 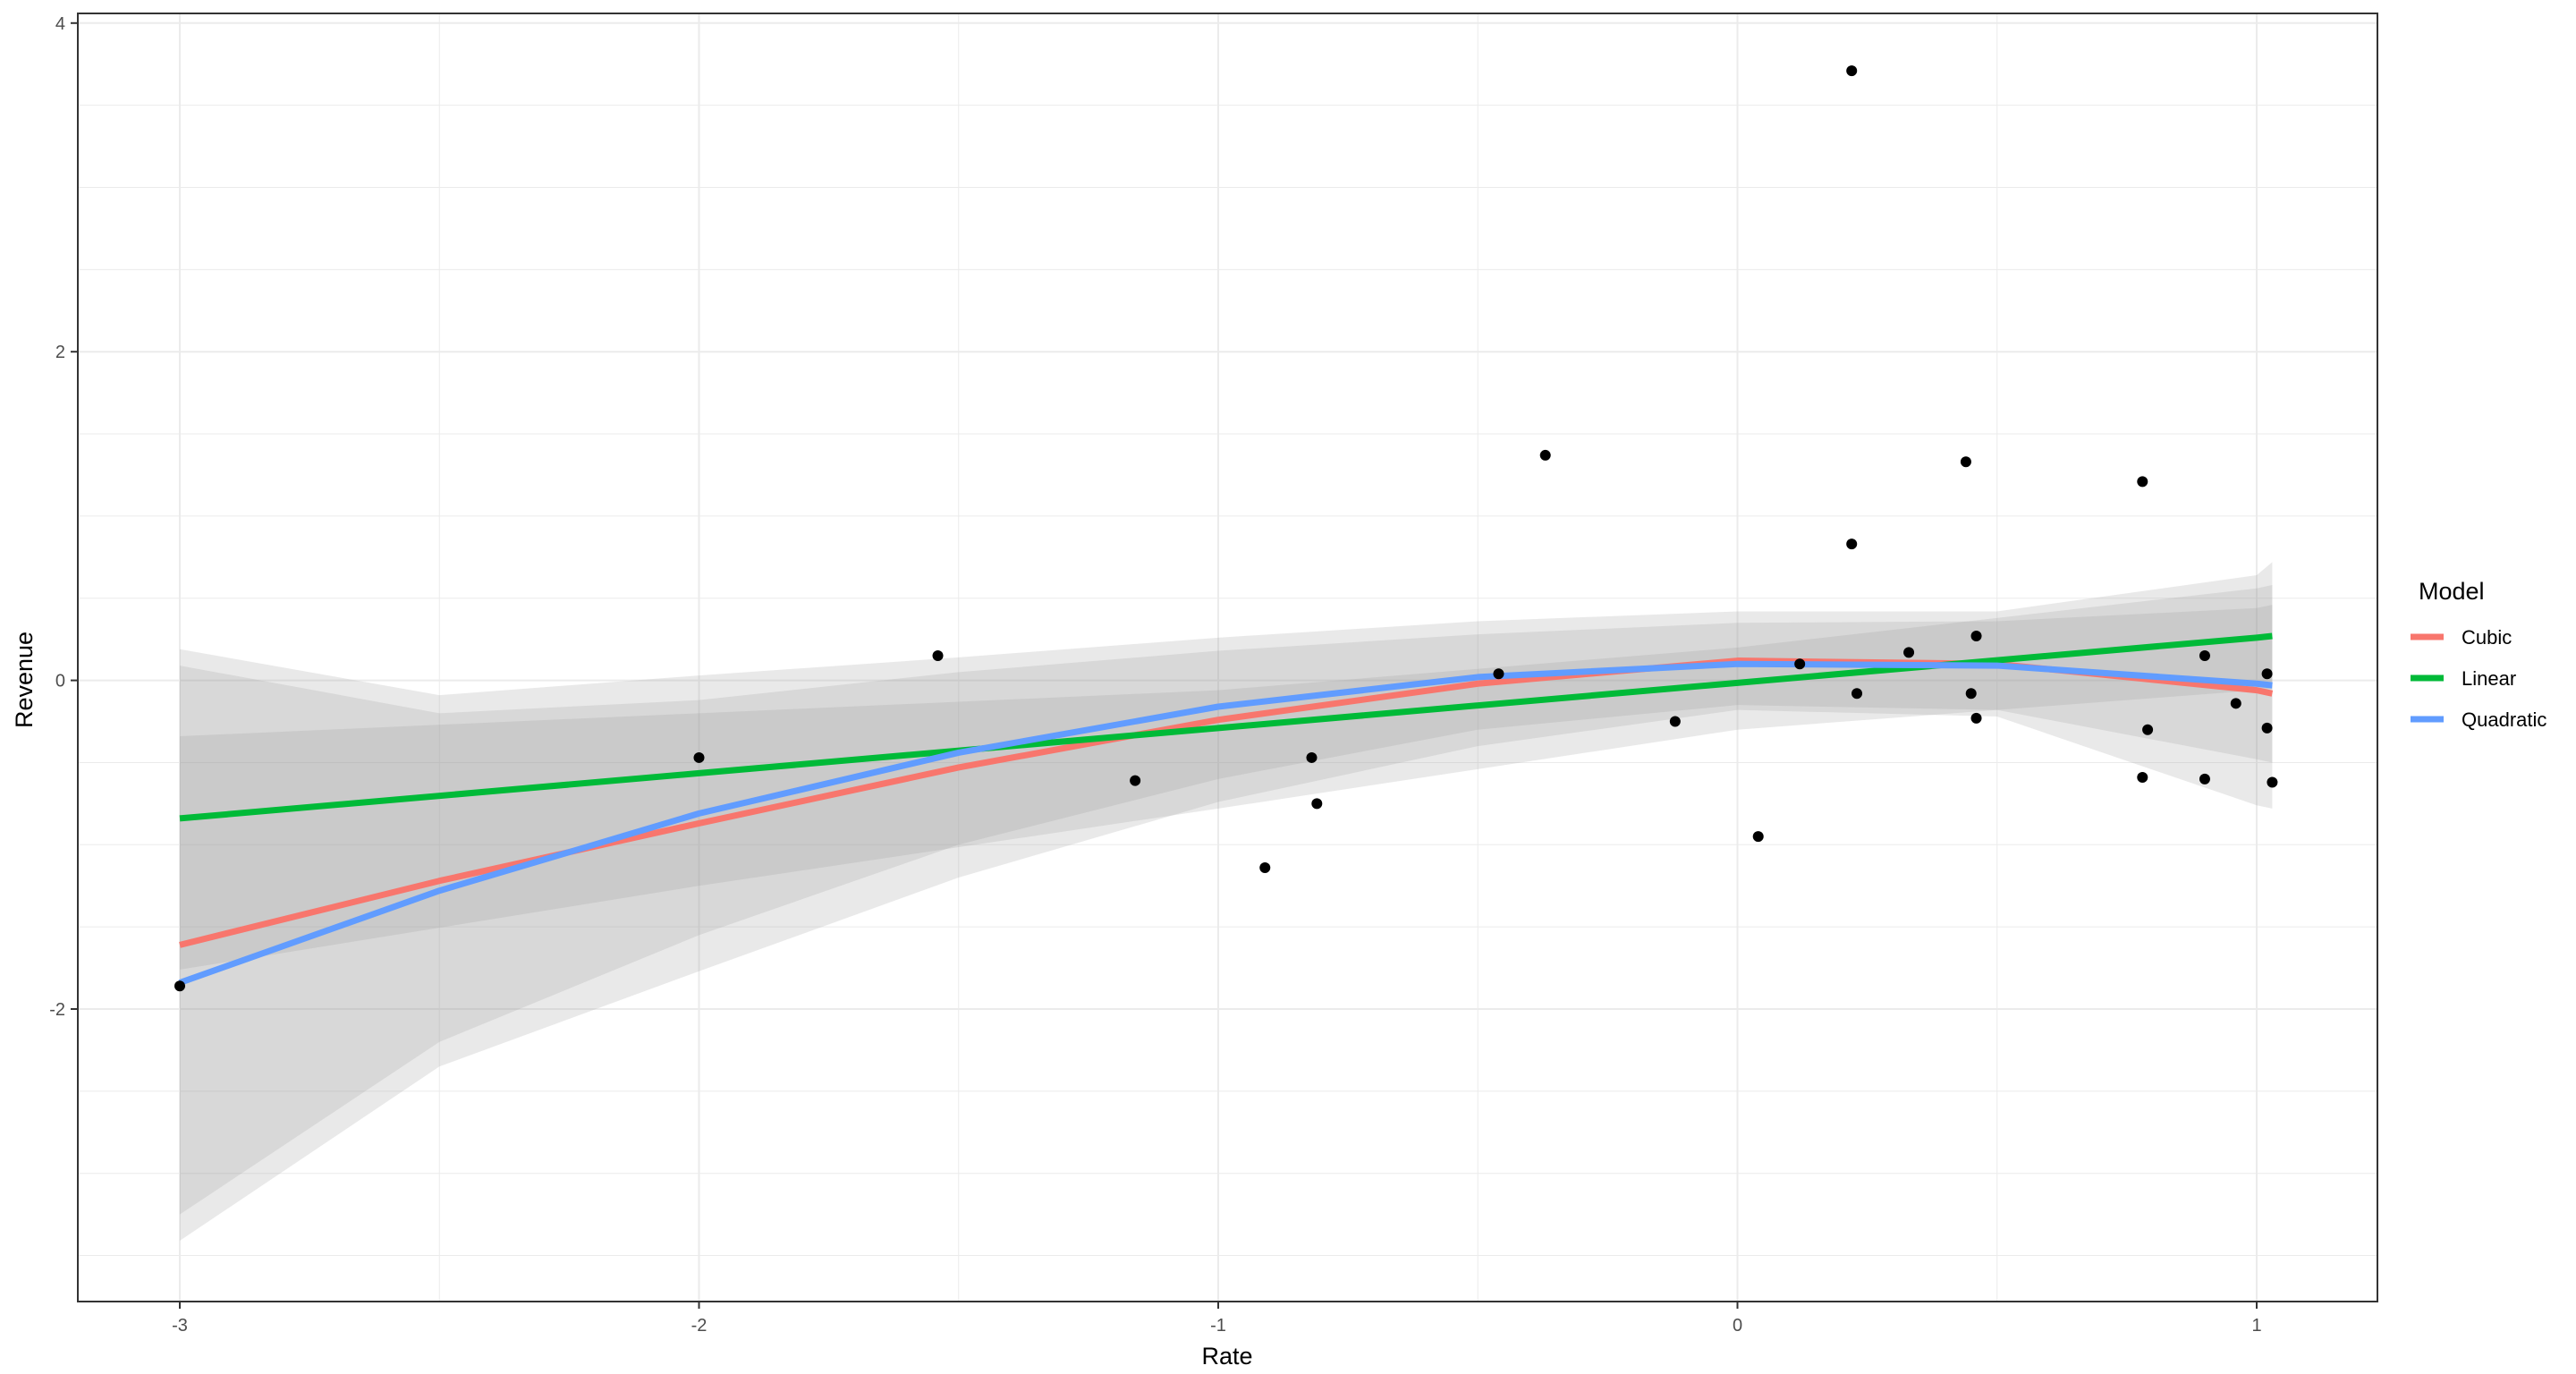 I want to click on y-tick-label: 4, so click(x=60, y=24).